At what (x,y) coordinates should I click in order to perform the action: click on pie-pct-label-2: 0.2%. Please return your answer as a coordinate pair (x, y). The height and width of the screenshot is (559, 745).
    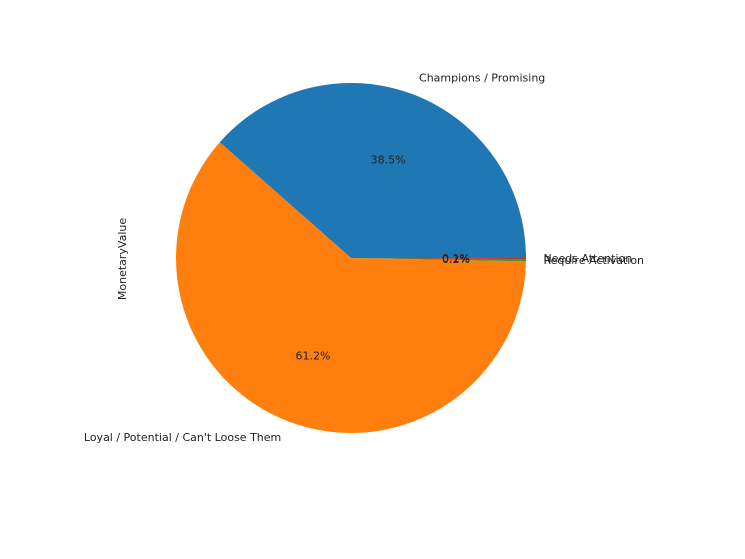
    Looking at the image, I should click on (456, 259).